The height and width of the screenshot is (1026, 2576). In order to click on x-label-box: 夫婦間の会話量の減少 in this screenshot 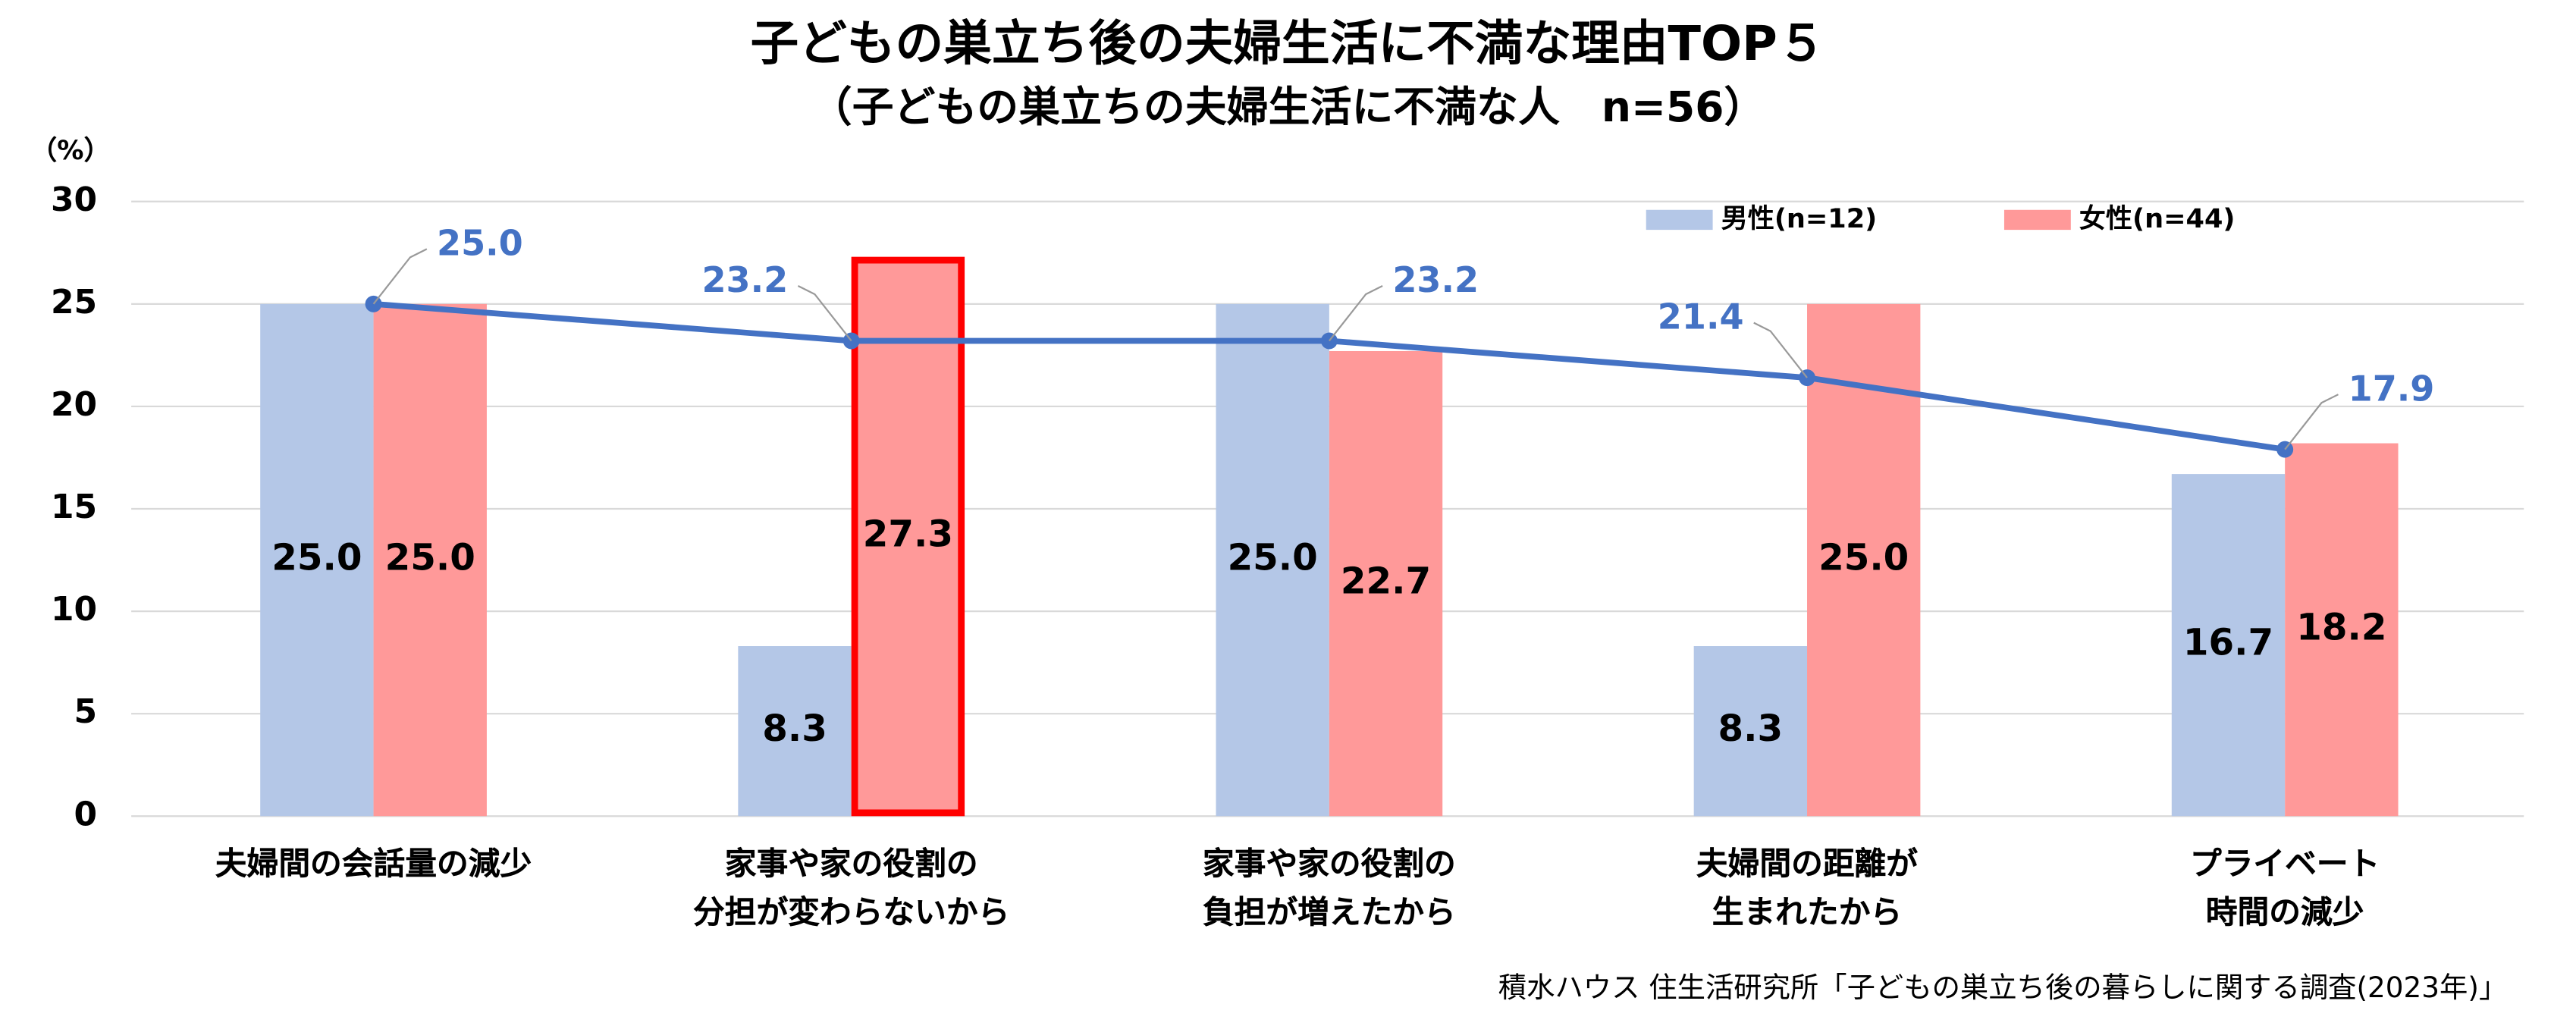, I will do `click(373, 864)`.